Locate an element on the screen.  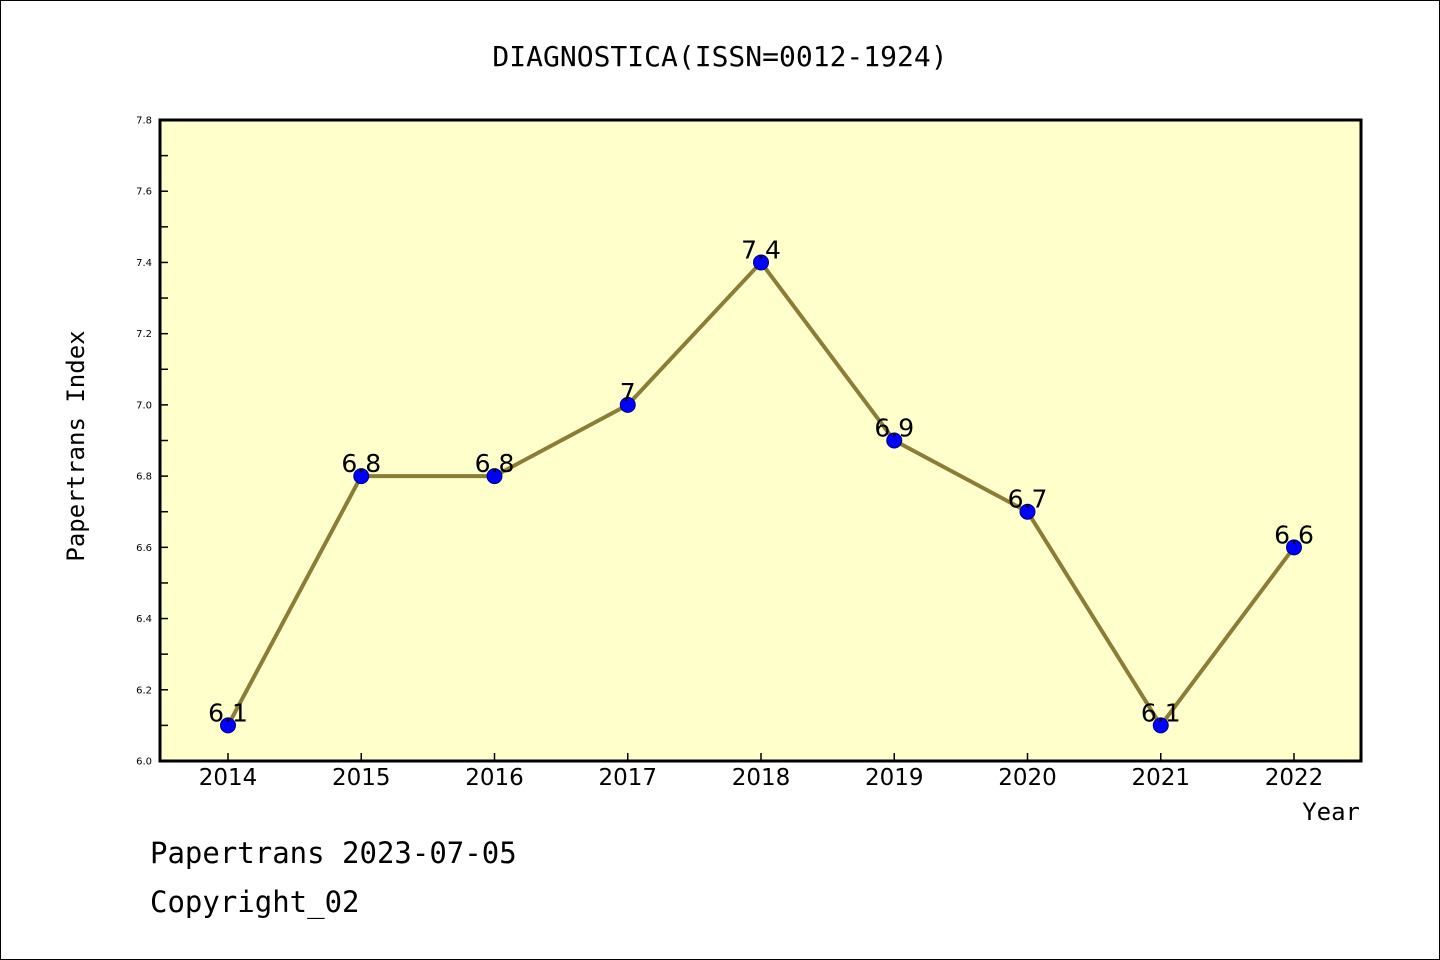
y-tick-label: 6.4 is located at coordinates (144, 619).